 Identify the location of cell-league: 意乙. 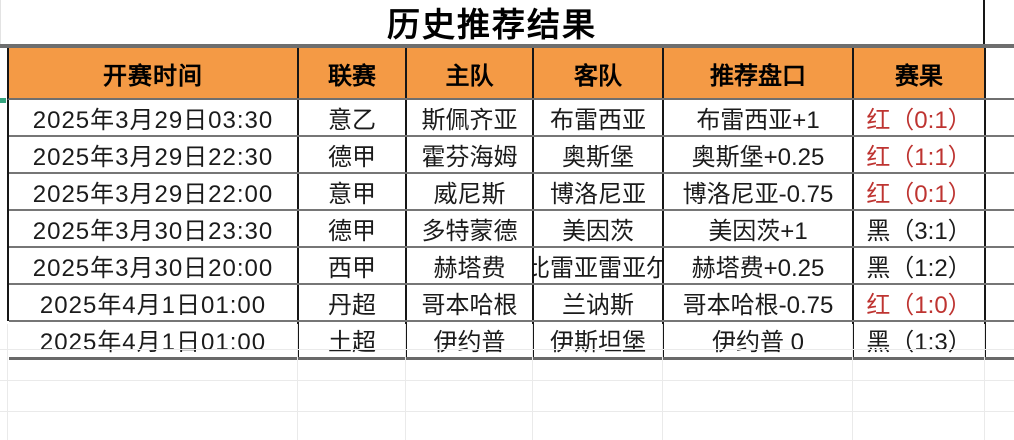
(353, 117).